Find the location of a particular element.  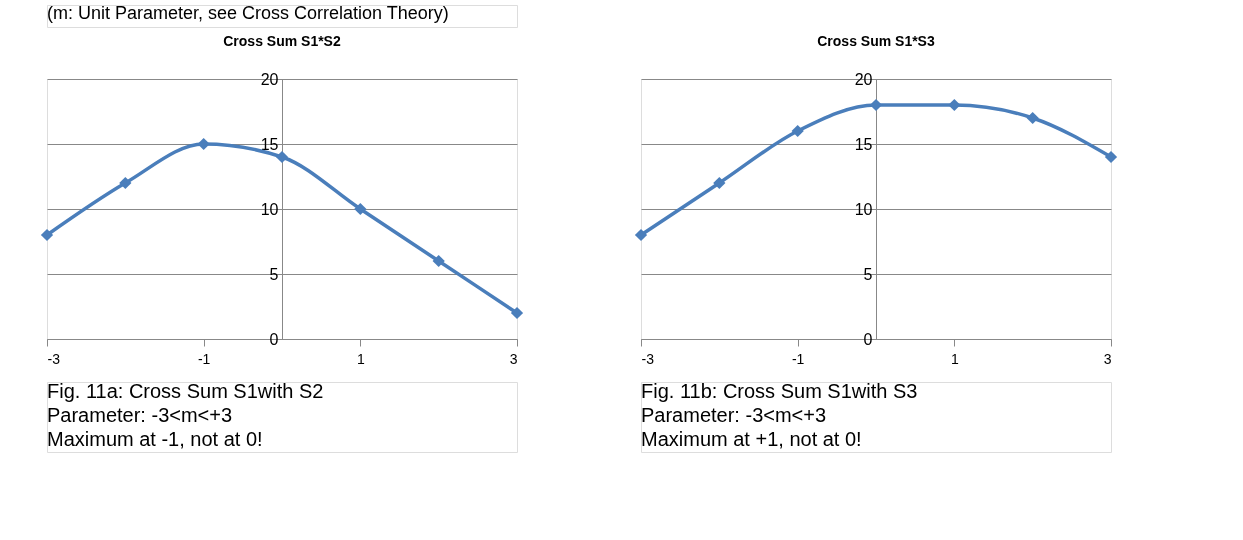

caption: Fig. 11a: Cross Sum S1with S2 is located at coordinates (185, 391).